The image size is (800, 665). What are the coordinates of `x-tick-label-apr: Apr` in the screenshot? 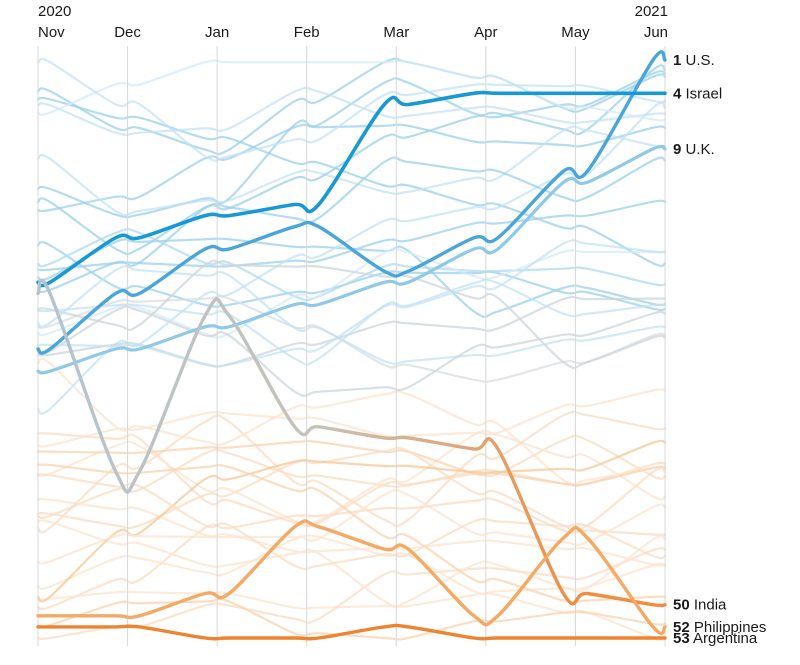 It's located at (485, 32).